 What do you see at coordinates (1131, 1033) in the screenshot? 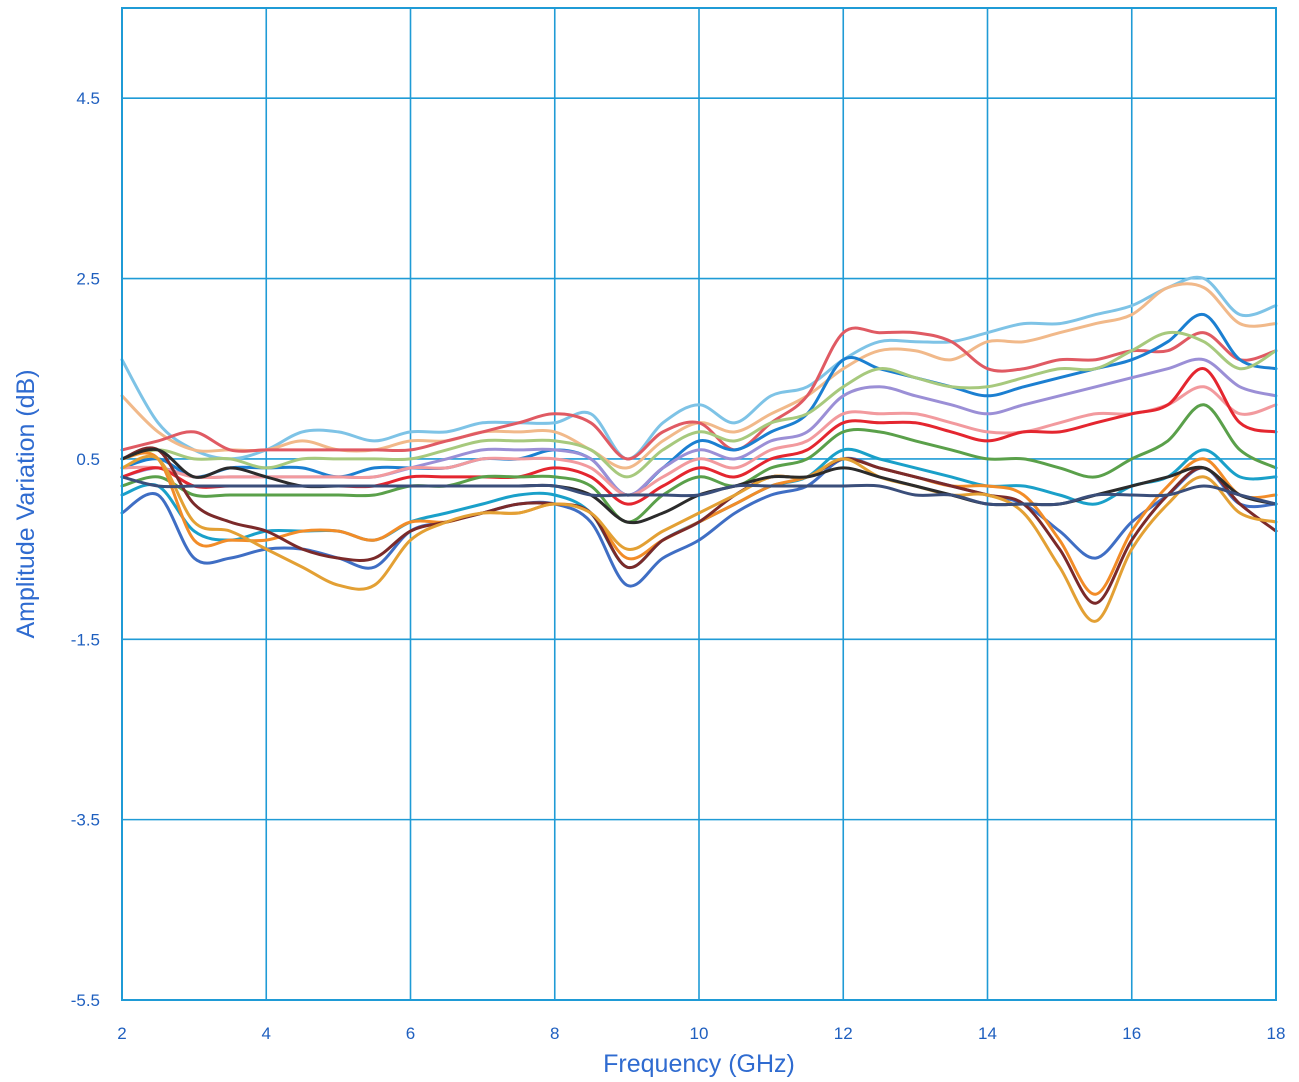
I see `x-tick-label: 16` at bounding box center [1131, 1033].